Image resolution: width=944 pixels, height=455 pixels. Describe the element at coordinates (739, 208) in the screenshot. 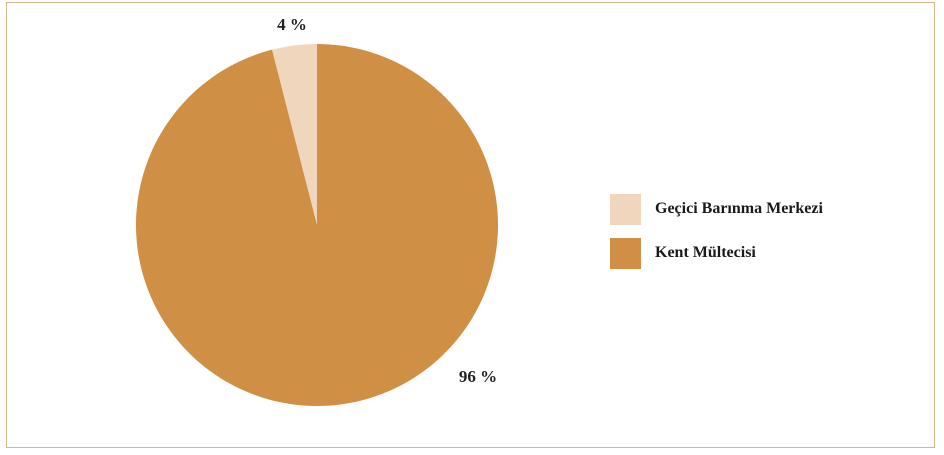

I see `legend-label-gecici-barinma-merkezi: Geçici Barınma Merkezi` at that location.